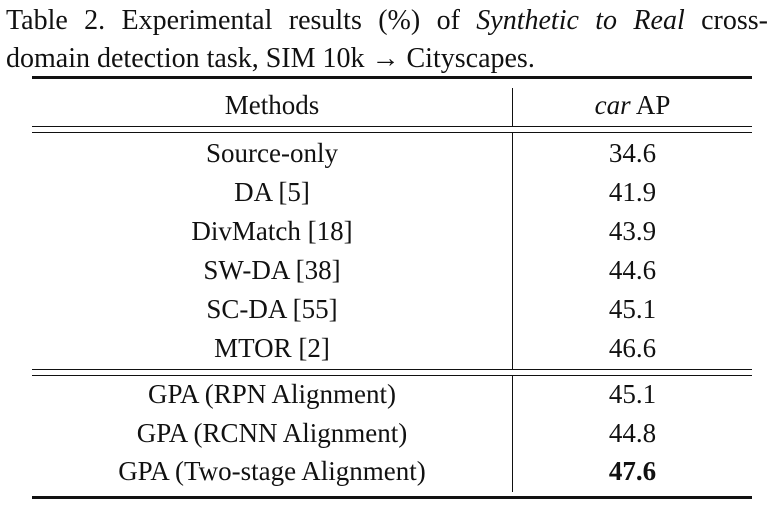 The height and width of the screenshot is (512, 773). I want to click on table-row: GPA (RPN Alignment) 45.1, so click(392, 394).